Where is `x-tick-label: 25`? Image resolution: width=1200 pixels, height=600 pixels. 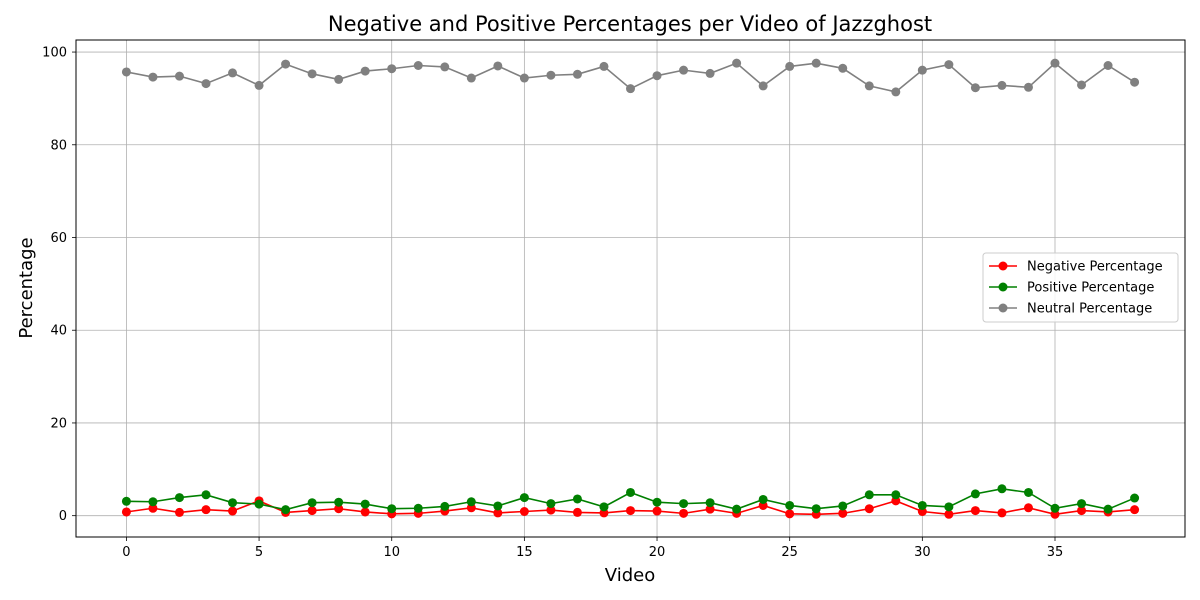 x-tick-label: 25 is located at coordinates (789, 552).